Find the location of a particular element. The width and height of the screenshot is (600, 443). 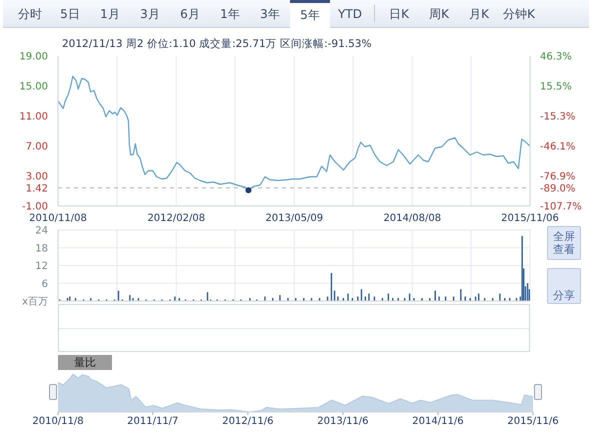

y-tick-label: 11.00 is located at coordinates (33, 117).